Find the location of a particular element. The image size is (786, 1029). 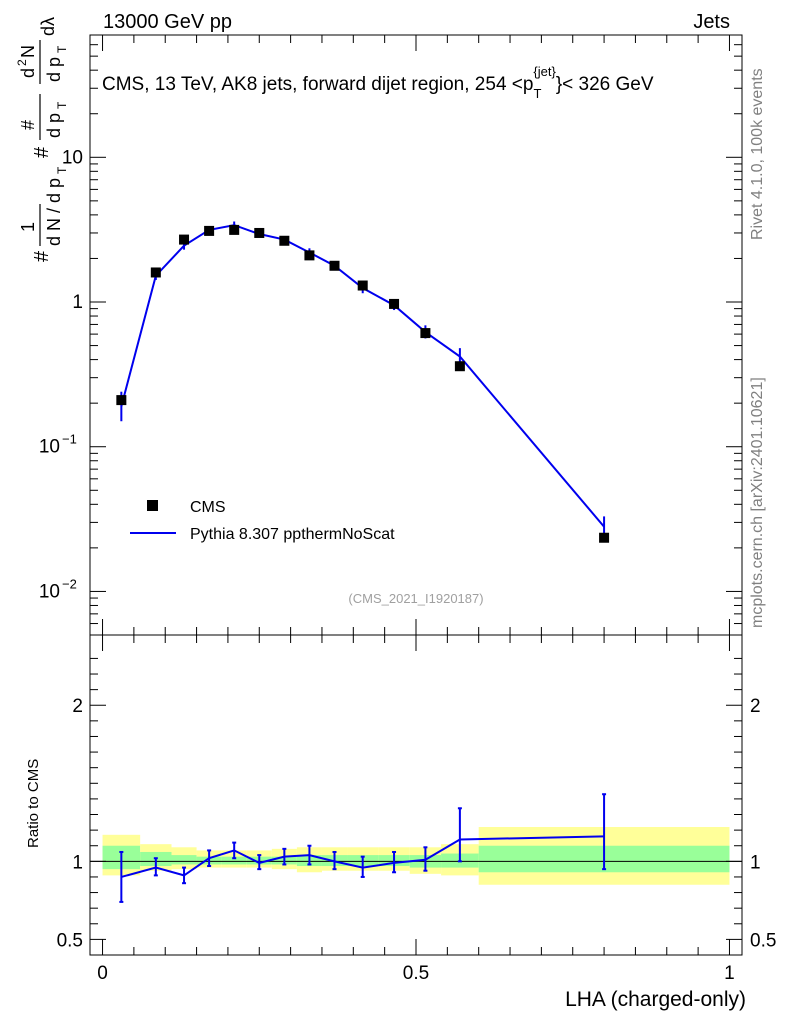

svg-text: 2 is located at coordinates (22, 62).